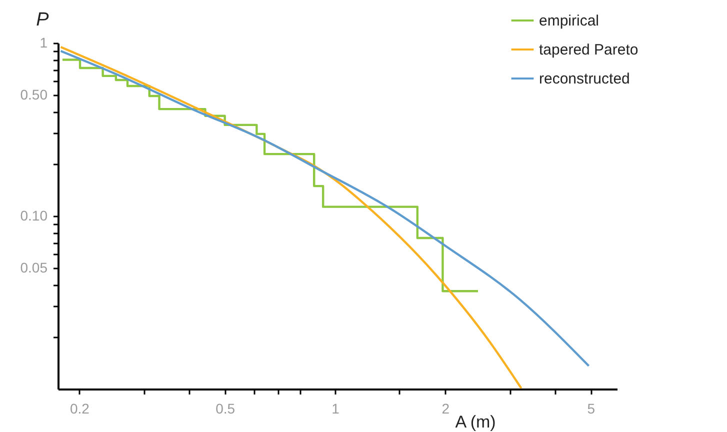 Image resolution: width=727 pixels, height=432 pixels. Describe the element at coordinates (226, 408) in the screenshot. I see `x-tick-label: 0.5` at that location.